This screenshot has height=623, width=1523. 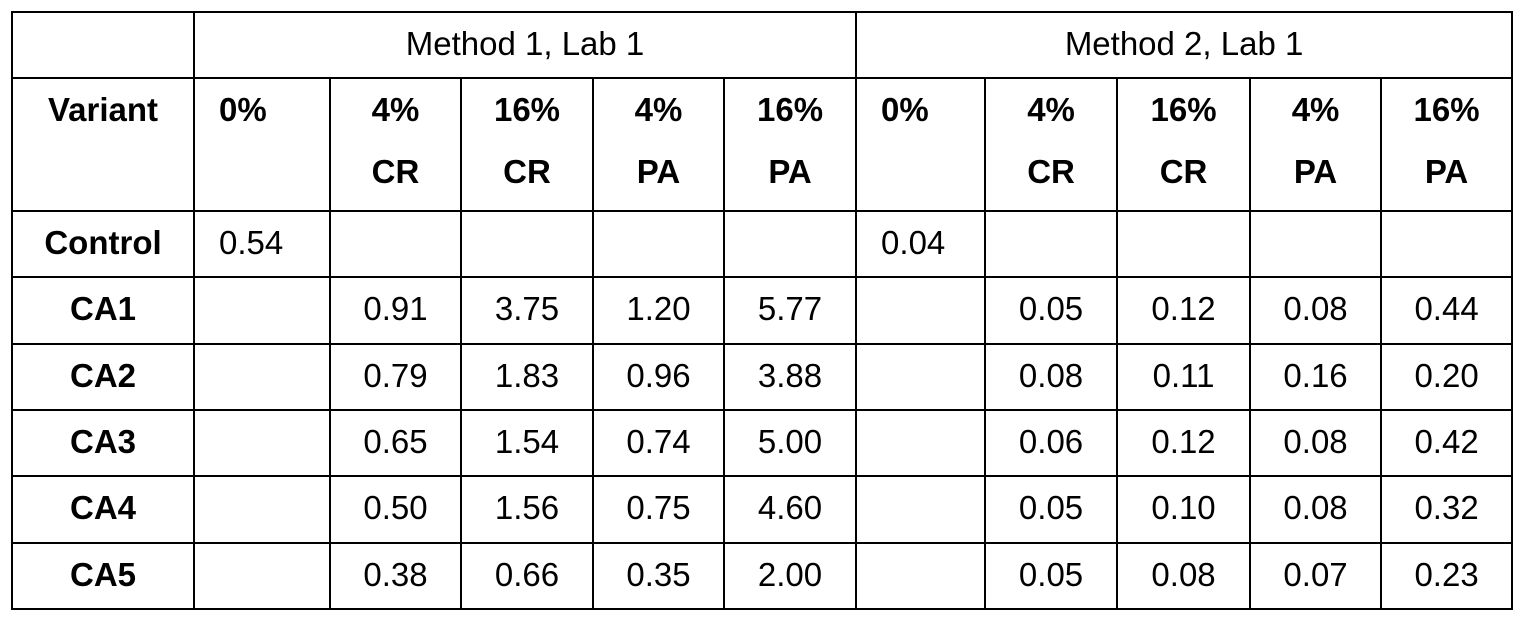 What do you see at coordinates (395, 443) in the screenshot?
I see `value-cell: 0.65` at bounding box center [395, 443].